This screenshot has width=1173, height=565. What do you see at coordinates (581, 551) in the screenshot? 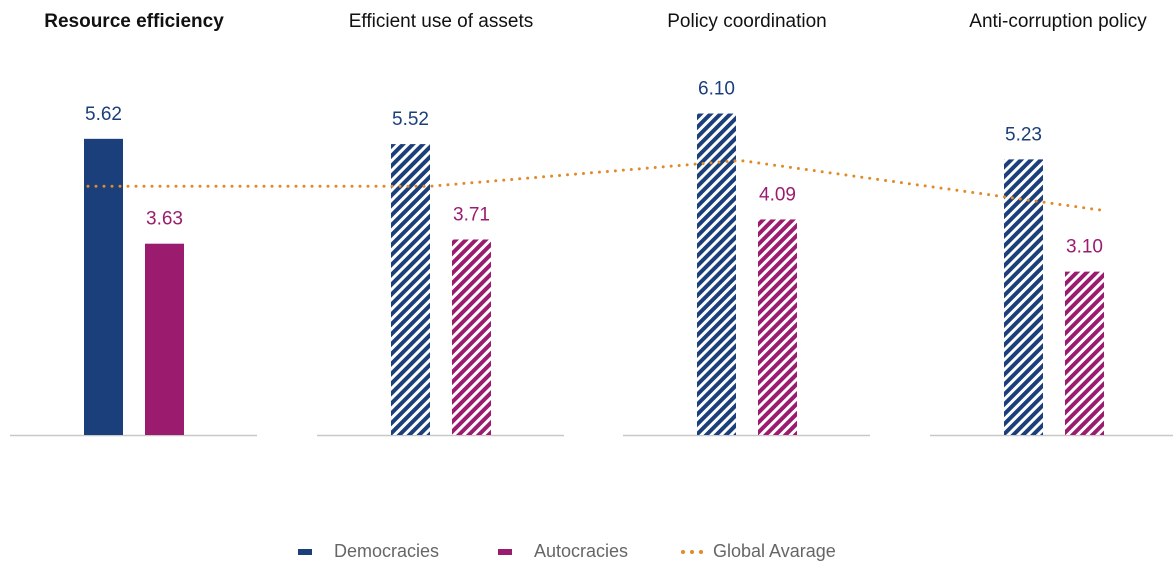
I see `legend-label: Autocracies` at bounding box center [581, 551].